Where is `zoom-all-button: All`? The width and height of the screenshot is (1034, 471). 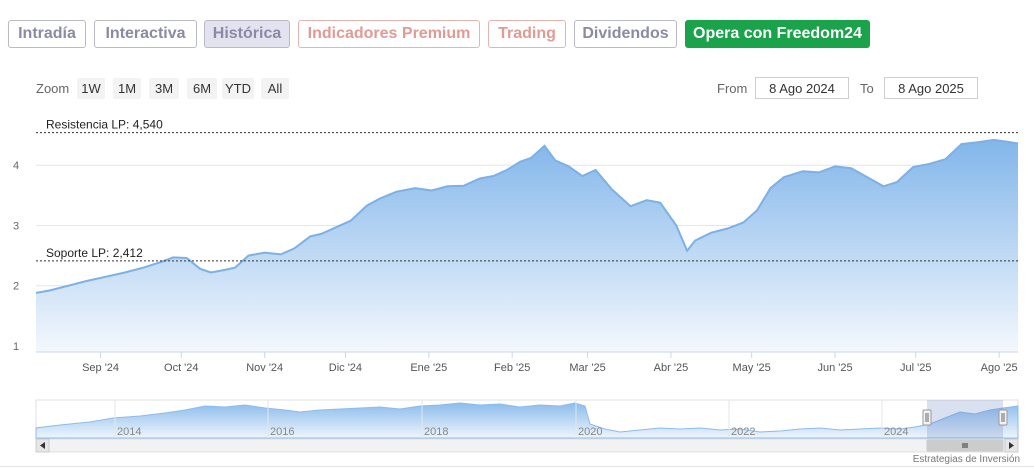 zoom-all-button: All is located at coordinates (275, 88).